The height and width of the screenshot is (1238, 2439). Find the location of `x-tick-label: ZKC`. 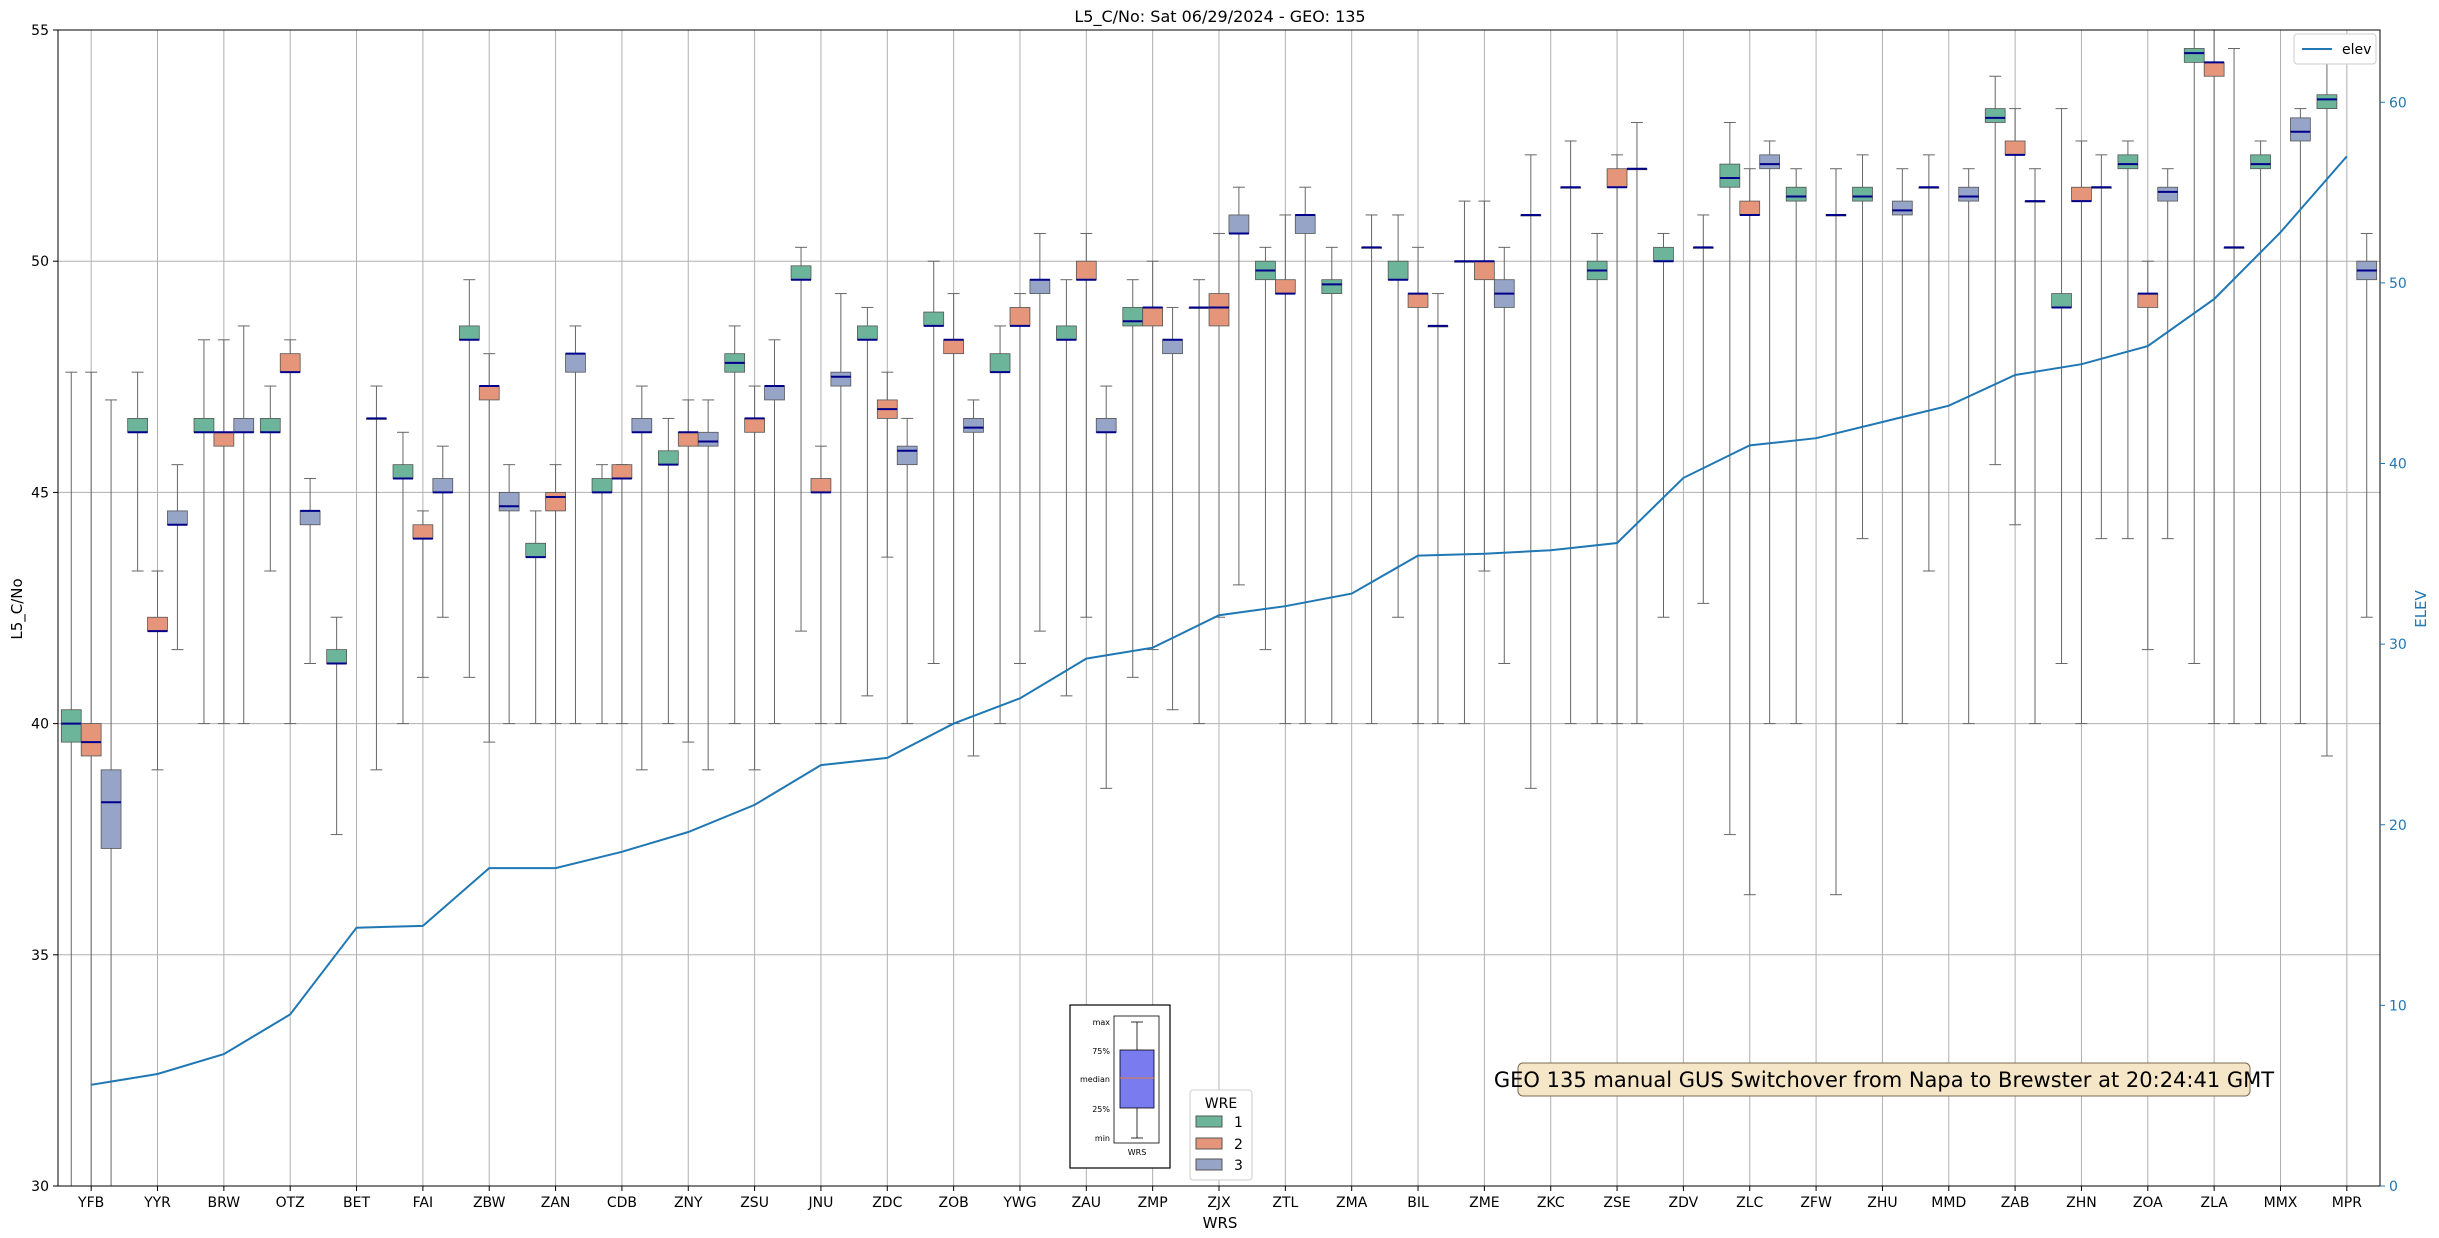

x-tick-label: ZKC is located at coordinates (1551, 1203).